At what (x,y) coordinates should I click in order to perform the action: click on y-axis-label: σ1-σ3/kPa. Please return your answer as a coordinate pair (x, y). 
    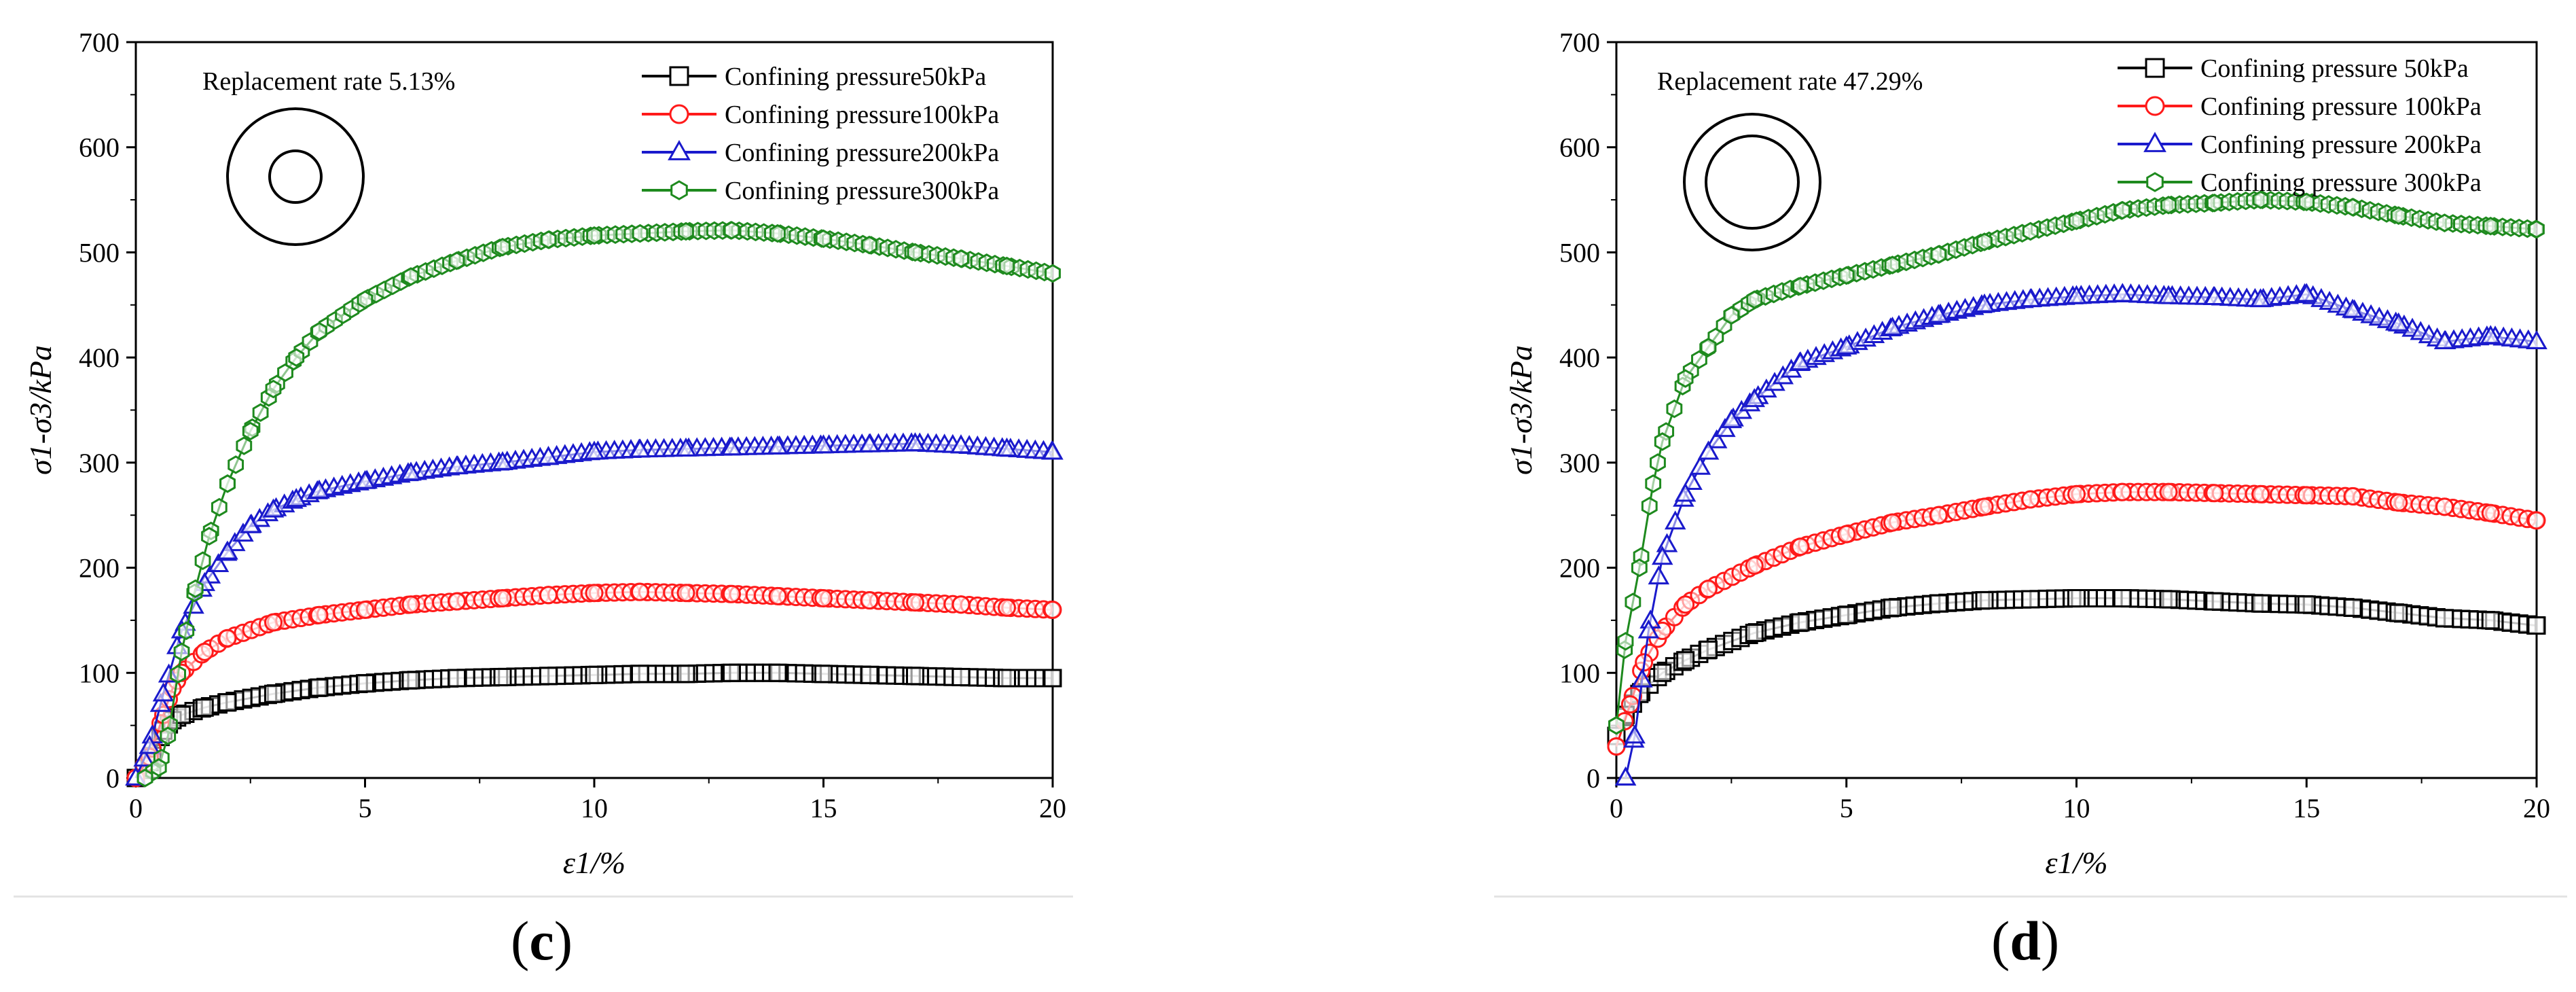
    Looking at the image, I should click on (1521, 410).